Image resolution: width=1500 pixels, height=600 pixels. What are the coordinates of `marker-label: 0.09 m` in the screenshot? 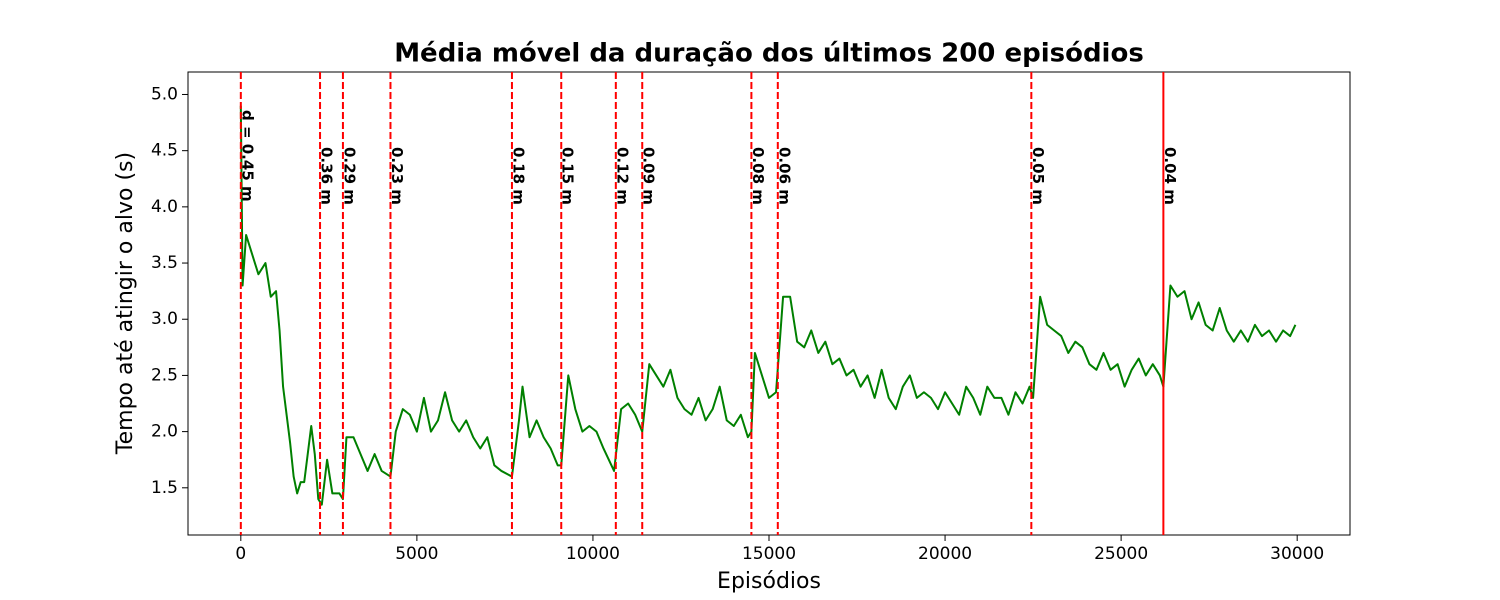 It's located at (649, 176).